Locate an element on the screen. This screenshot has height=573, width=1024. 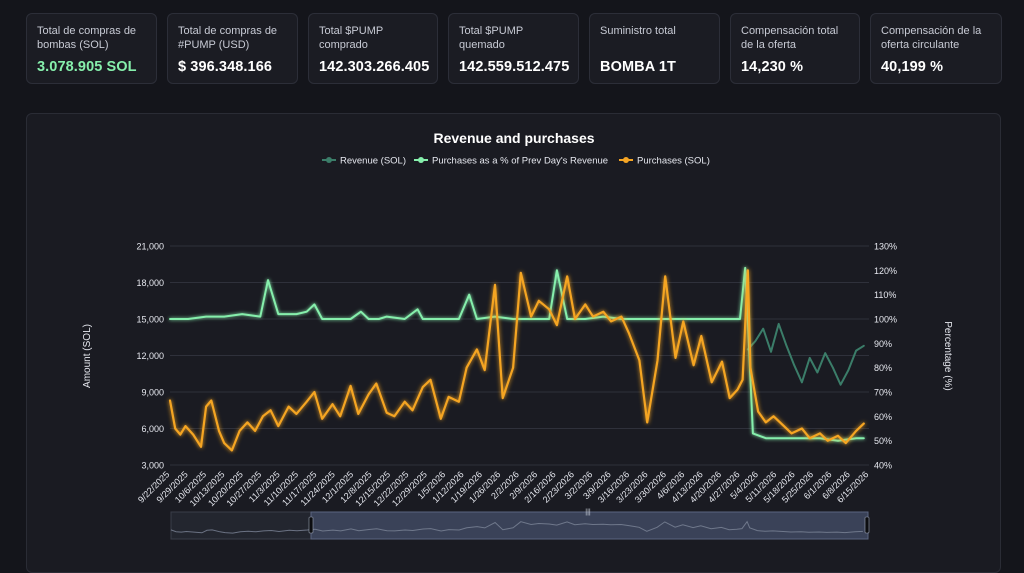
stat-card-total-supply: Suministro total BOMBA 1T is located at coordinates (654, 48).